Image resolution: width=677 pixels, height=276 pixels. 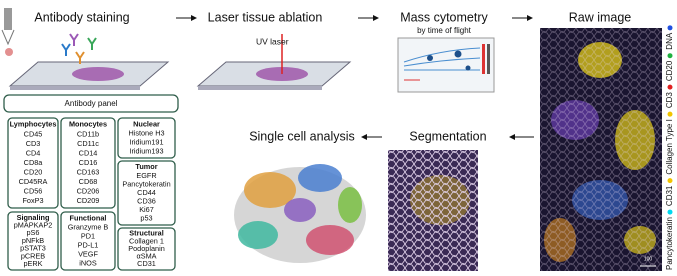 I want to click on marker: pNFkB, so click(x=33, y=240).